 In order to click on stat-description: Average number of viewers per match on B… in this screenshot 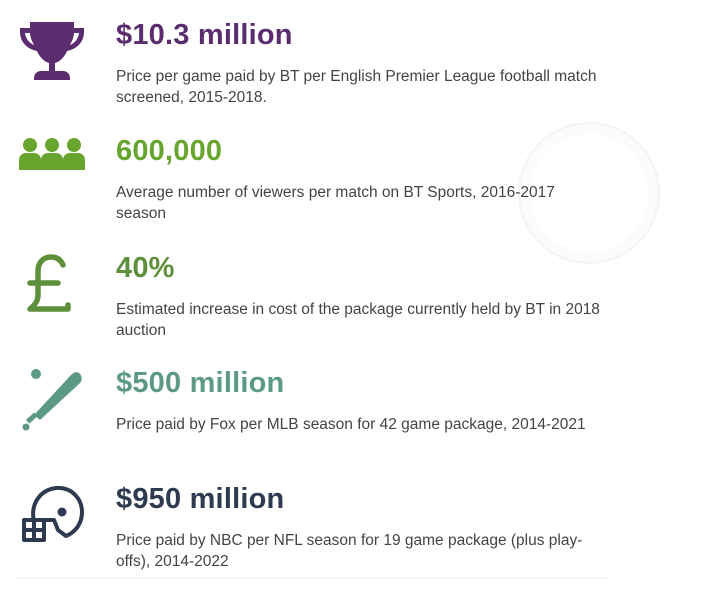, I will do `click(335, 203)`.